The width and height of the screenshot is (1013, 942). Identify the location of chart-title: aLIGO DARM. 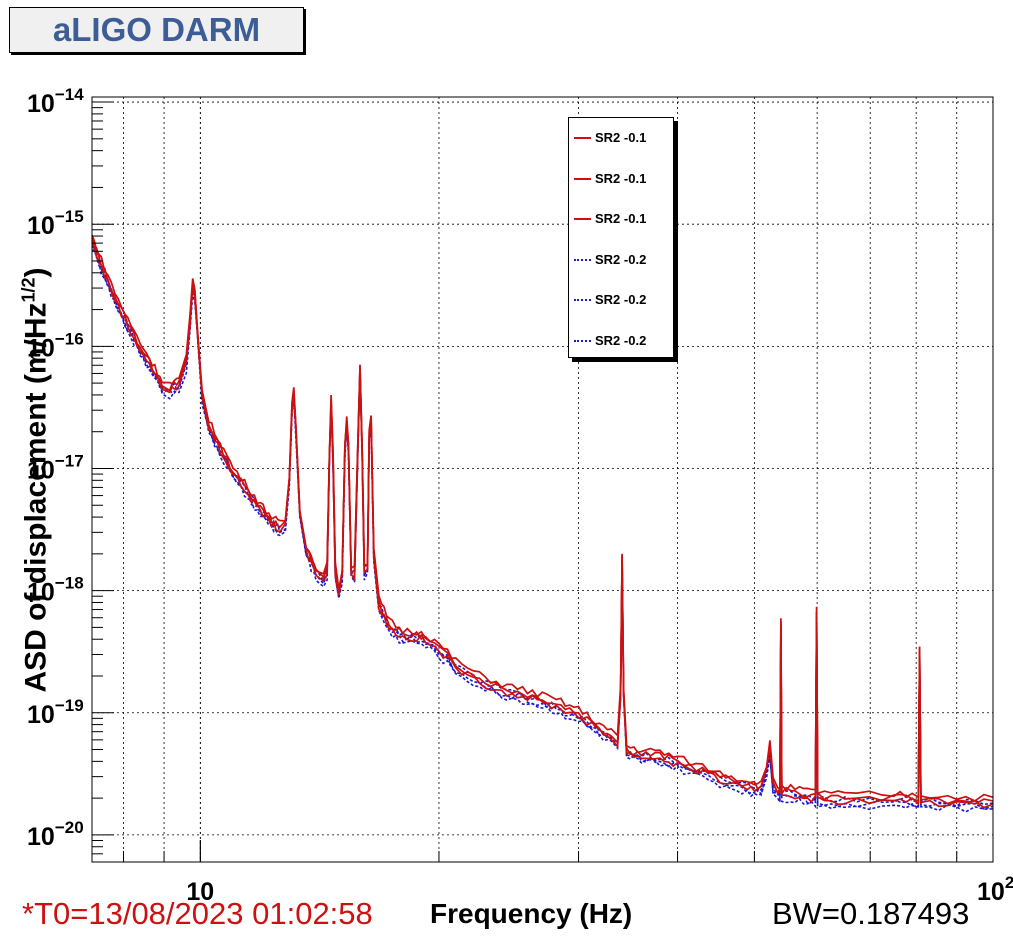
(156, 29).